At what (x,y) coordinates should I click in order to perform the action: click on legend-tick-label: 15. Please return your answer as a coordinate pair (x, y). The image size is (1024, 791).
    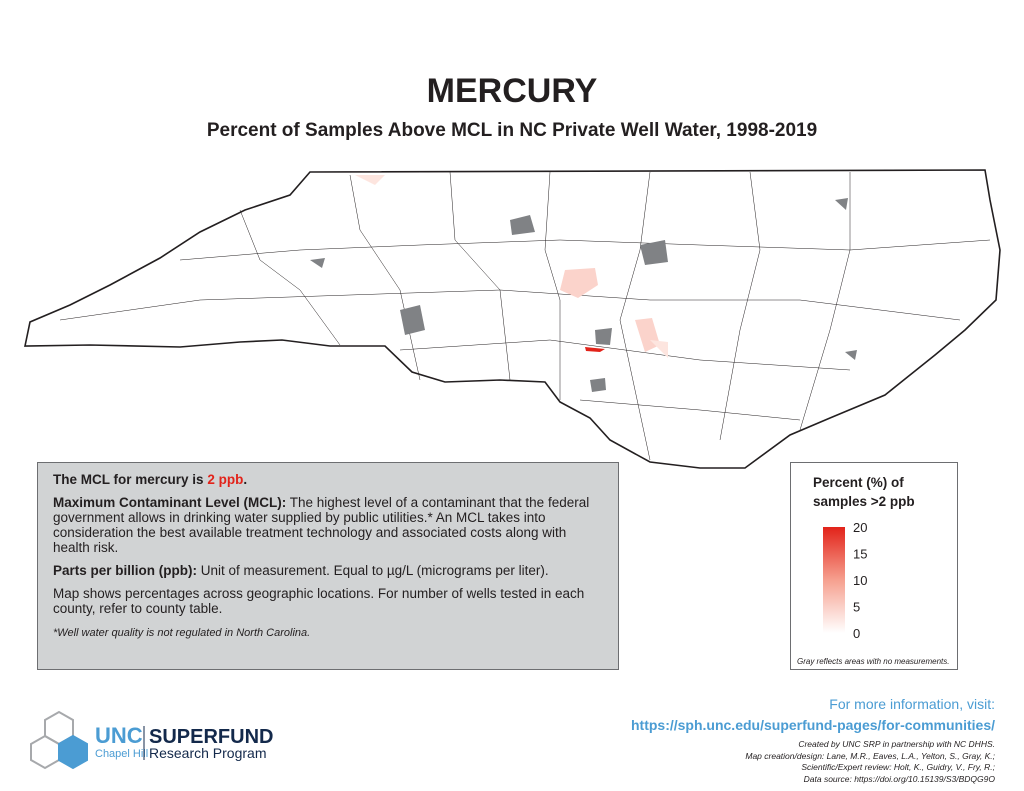
    Looking at the image, I should click on (860, 554).